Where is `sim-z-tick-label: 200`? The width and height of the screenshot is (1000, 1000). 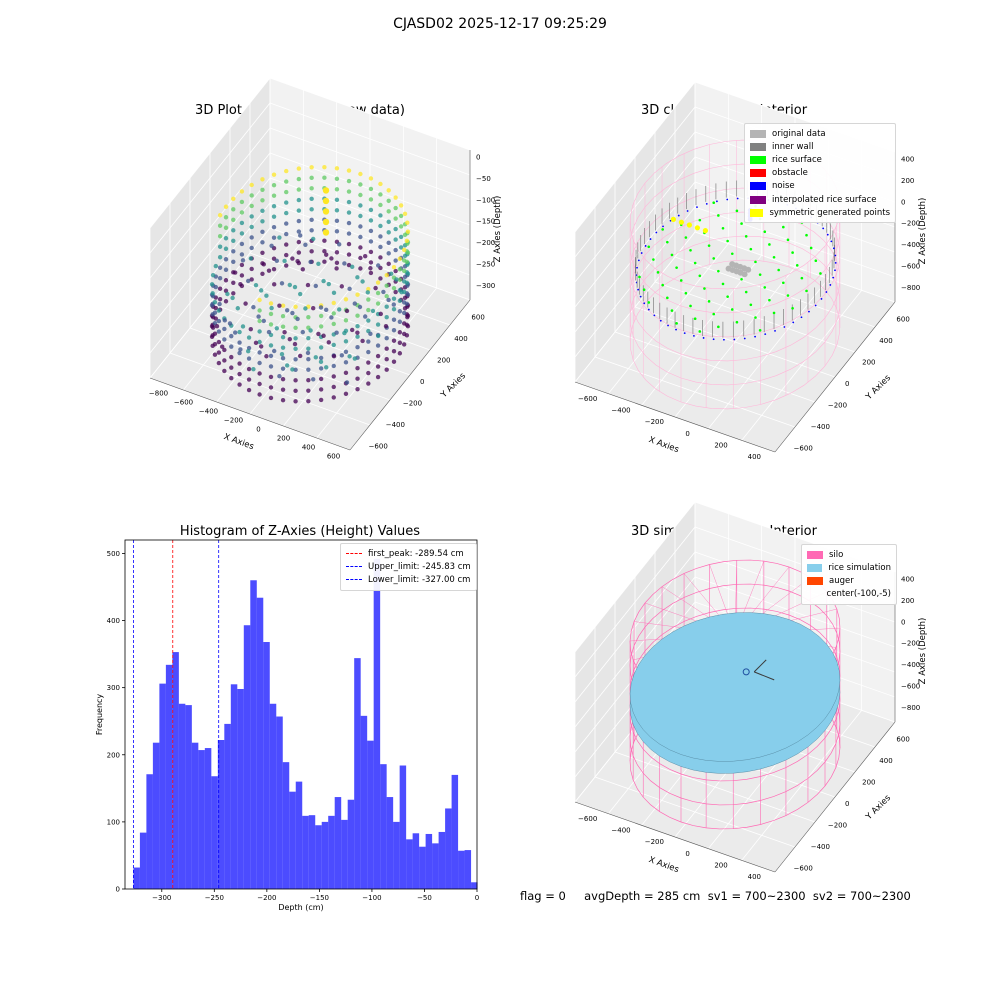
sim-z-tick-label: 200 is located at coordinates (907, 601).